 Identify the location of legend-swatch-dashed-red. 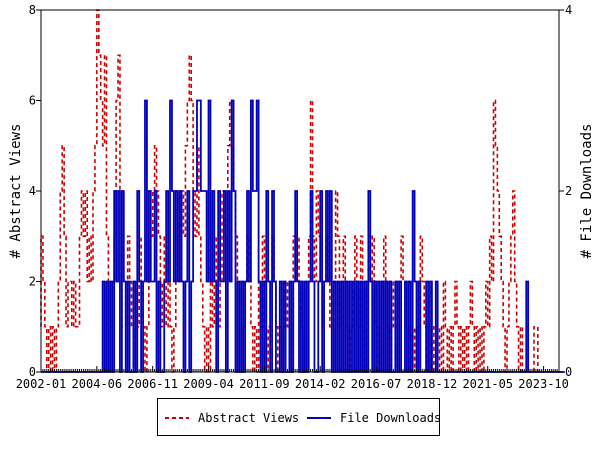
(177, 418).